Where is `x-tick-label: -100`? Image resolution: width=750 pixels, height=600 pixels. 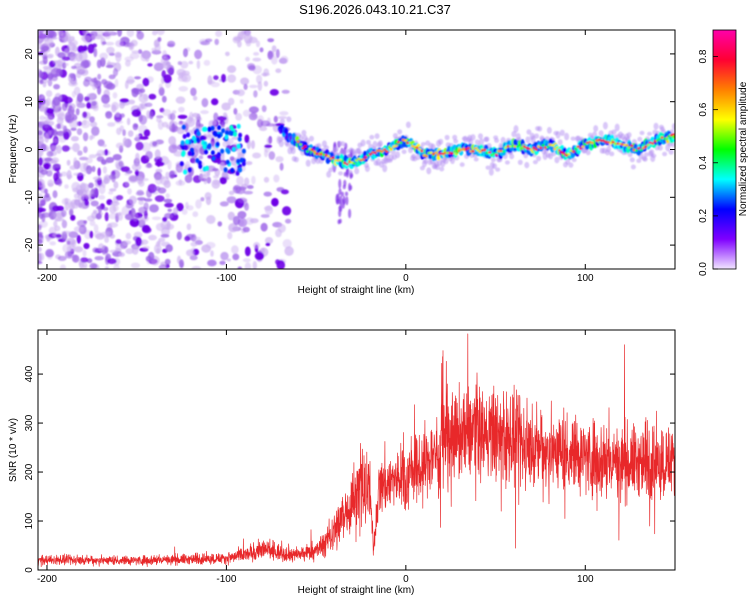
x-tick-label: -100 is located at coordinates (226, 579).